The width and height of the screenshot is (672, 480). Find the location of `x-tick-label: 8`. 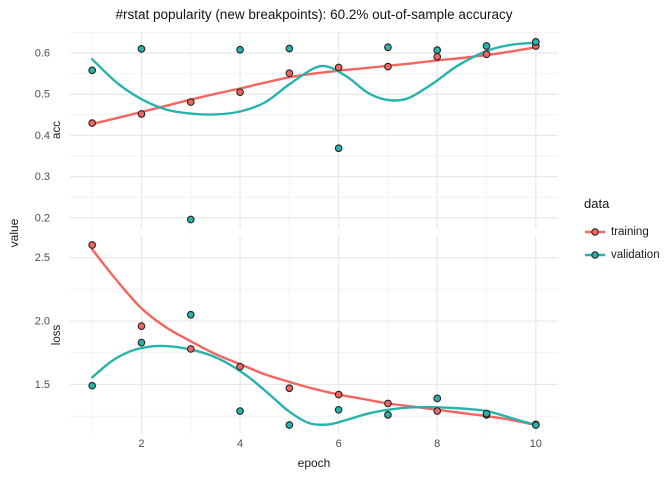

x-tick-label: 8 is located at coordinates (437, 444).